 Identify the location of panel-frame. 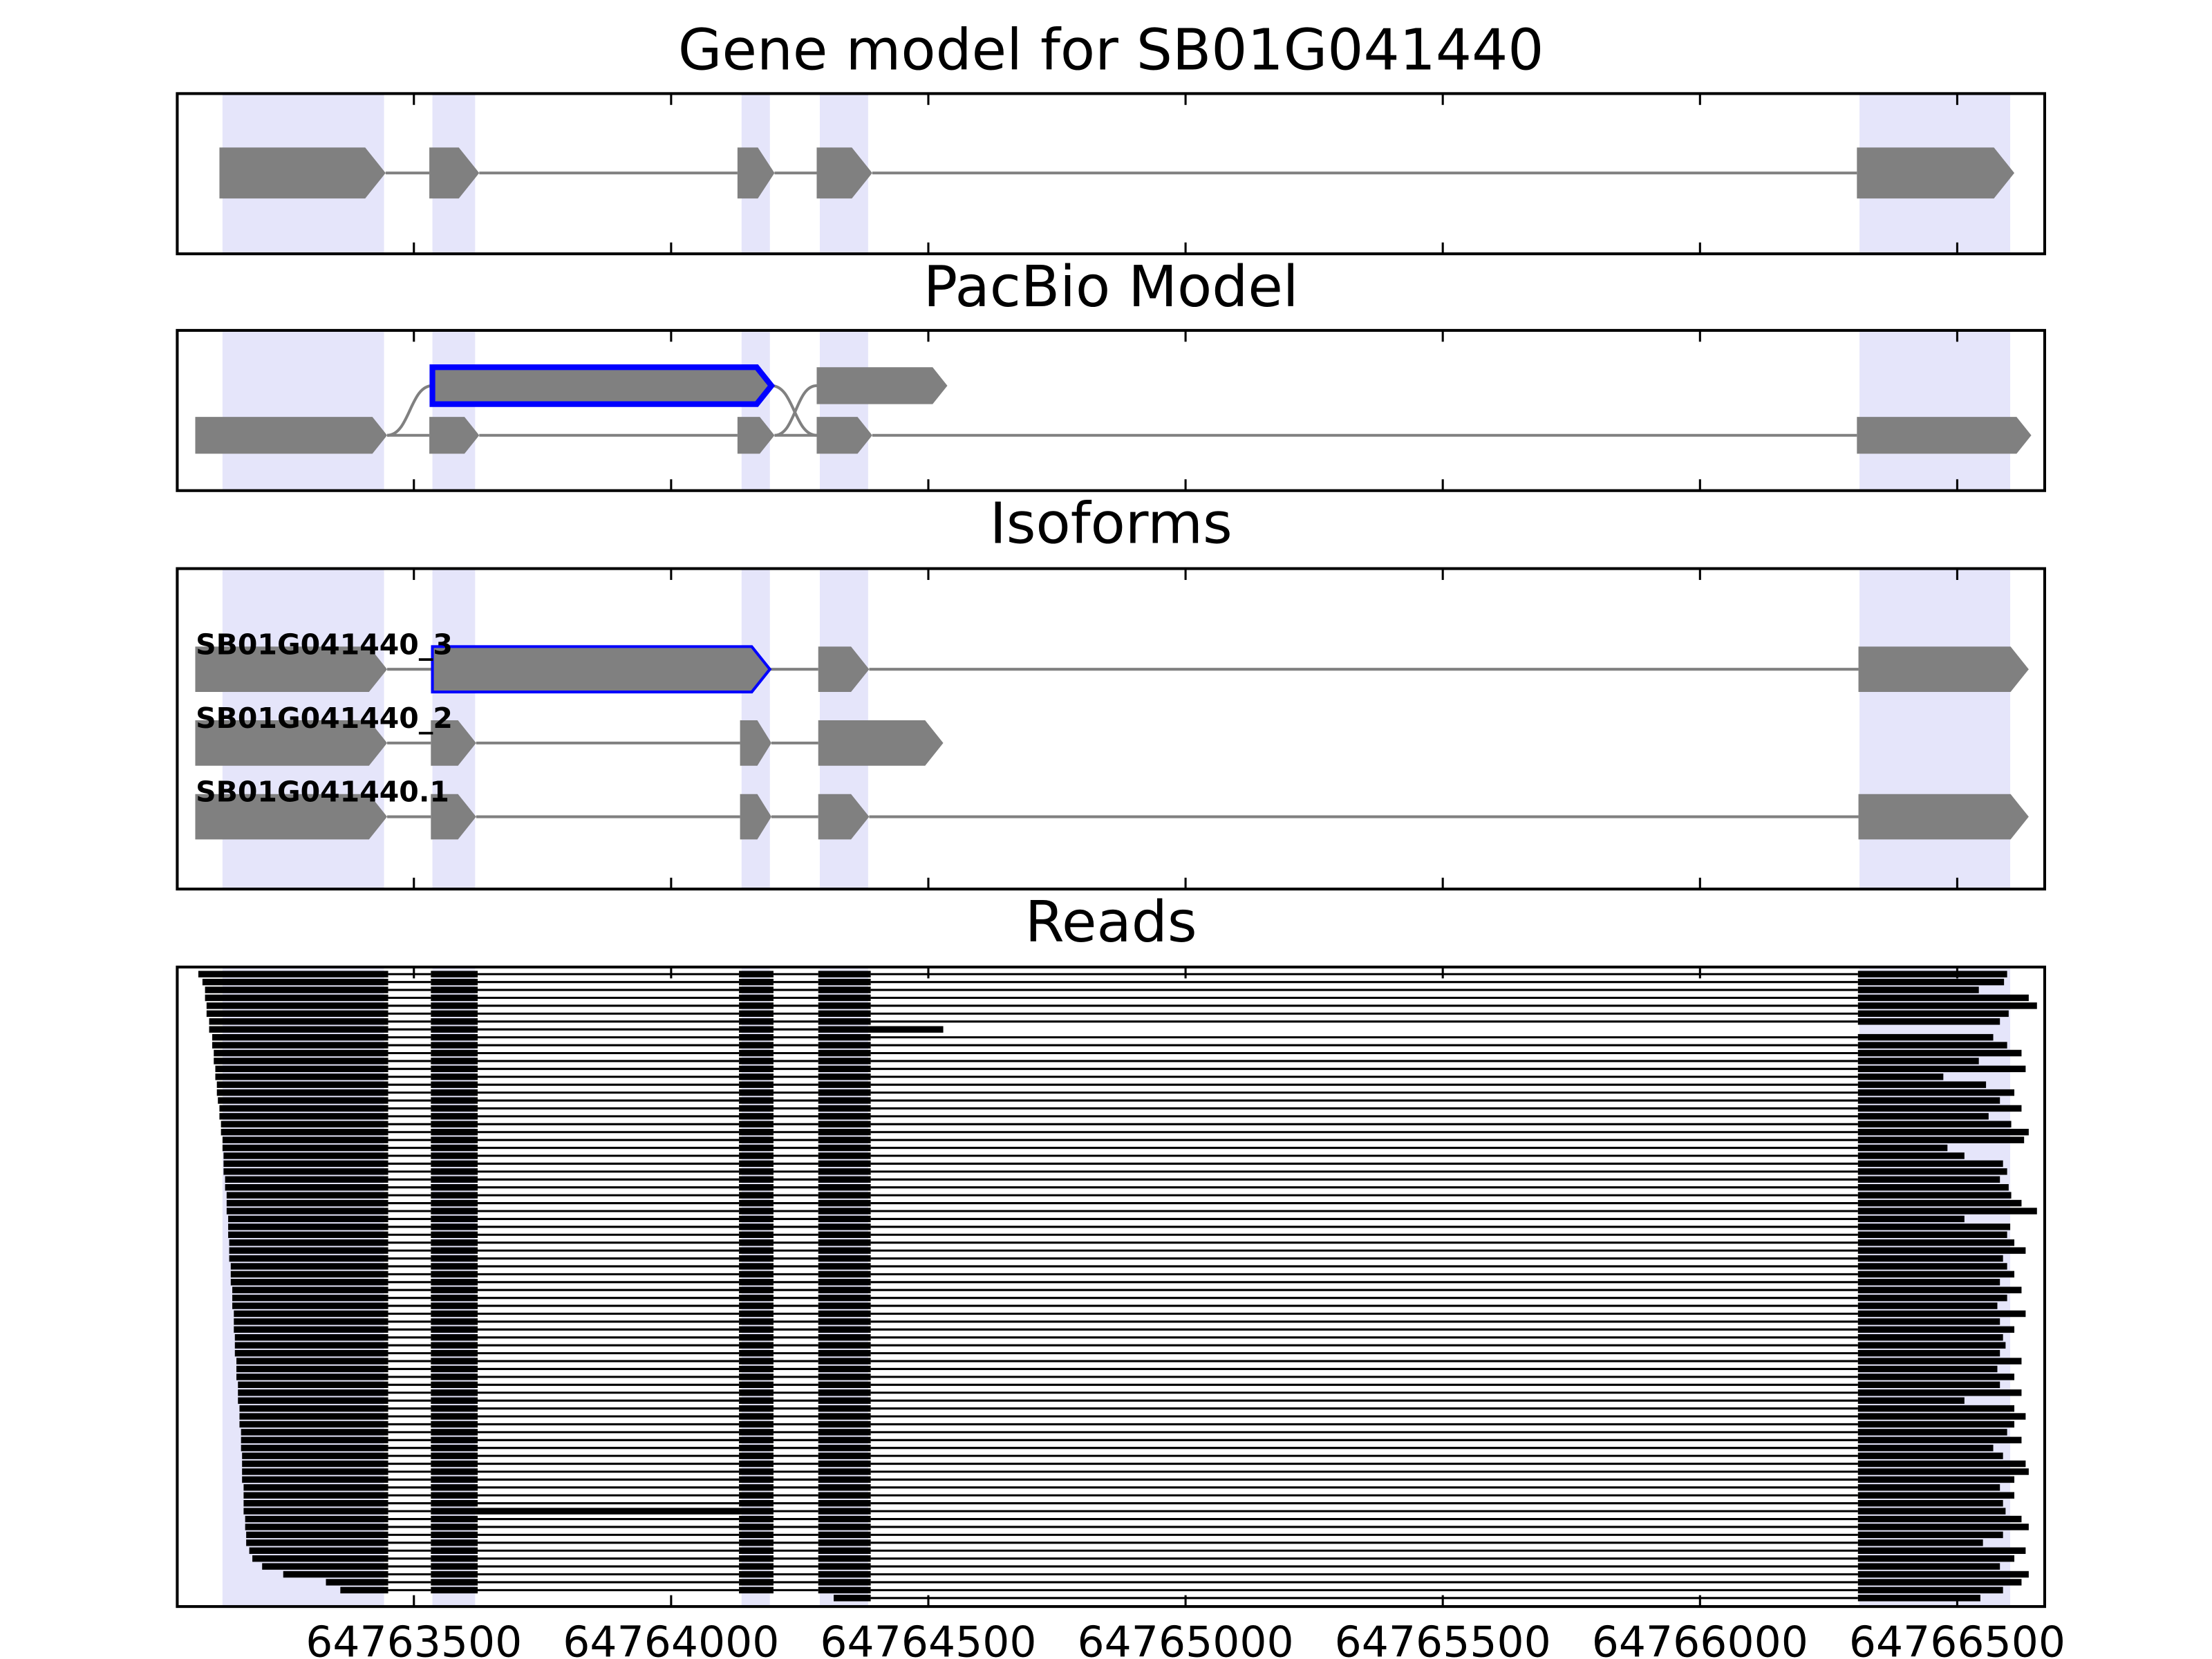
(1111, 410).